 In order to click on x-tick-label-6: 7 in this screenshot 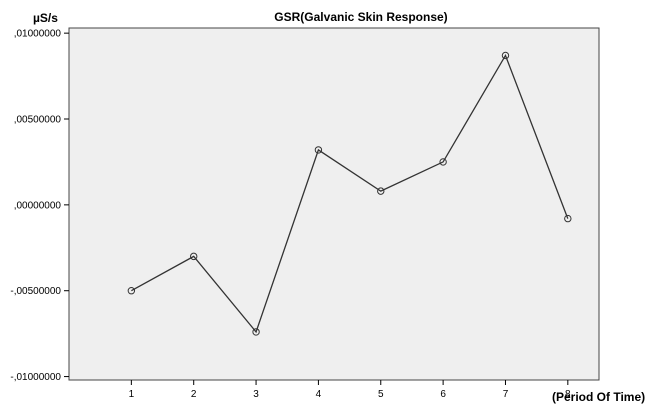, I will do `click(506, 394)`.